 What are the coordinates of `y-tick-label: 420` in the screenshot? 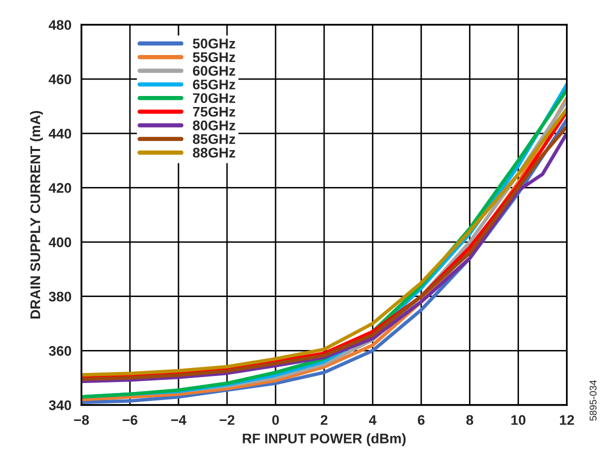 It's located at (60, 188).